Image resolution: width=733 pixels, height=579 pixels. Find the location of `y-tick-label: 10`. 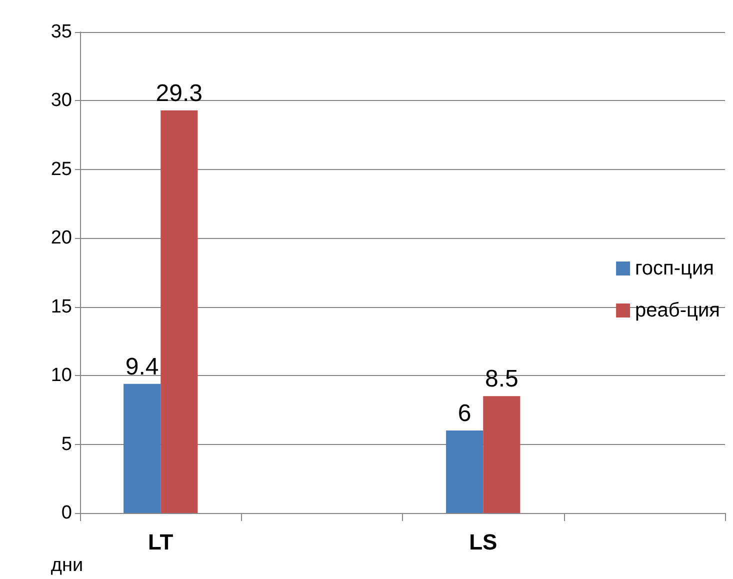

y-tick-label: 10 is located at coordinates (61, 375).